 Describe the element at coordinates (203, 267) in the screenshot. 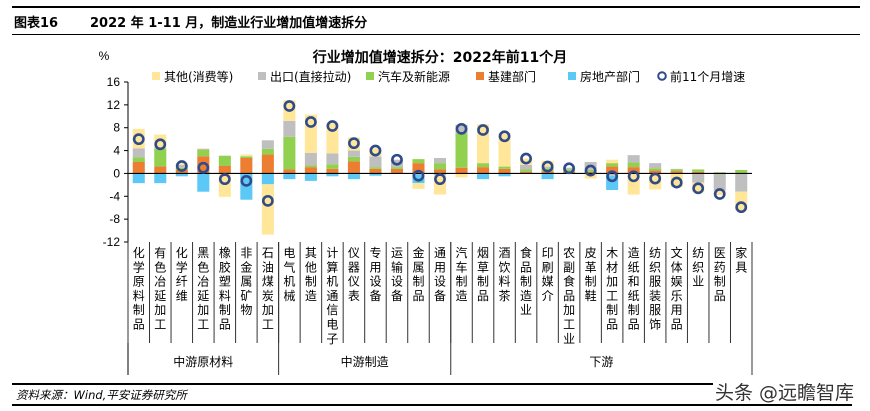

I see `category-label-char: 色` at that location.